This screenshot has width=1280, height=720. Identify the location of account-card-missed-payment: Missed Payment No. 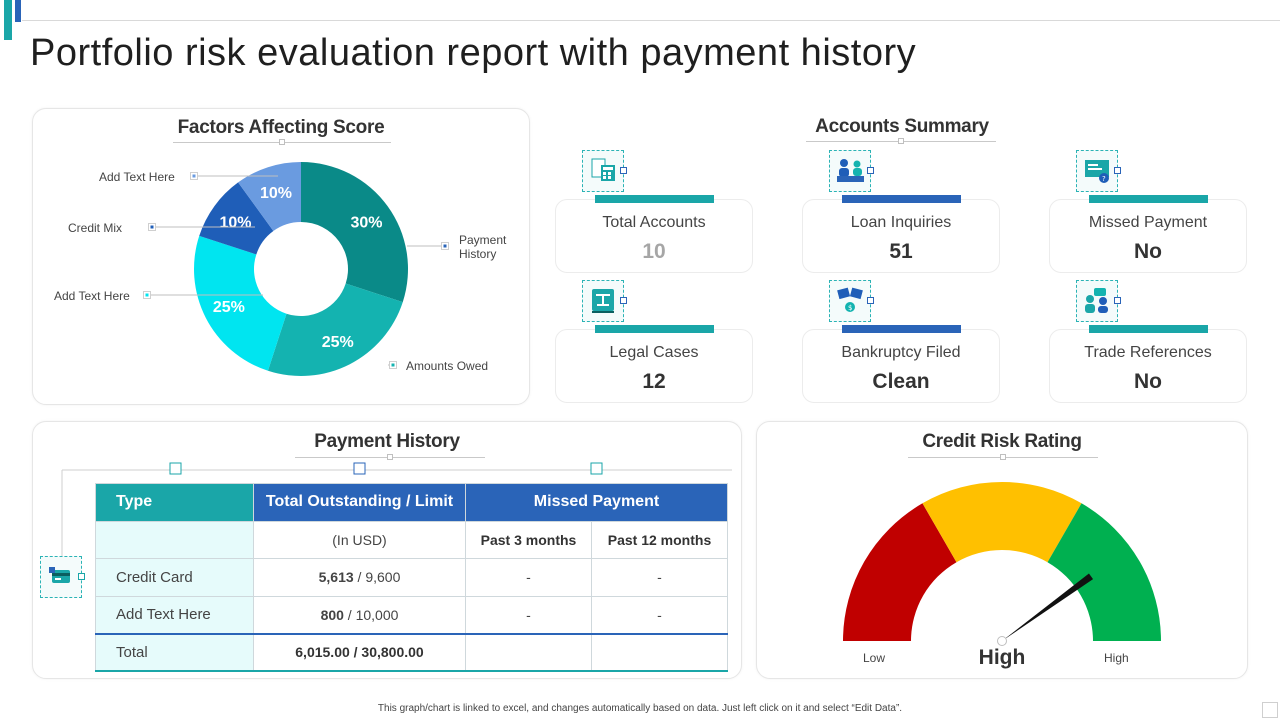
(1148, 236).